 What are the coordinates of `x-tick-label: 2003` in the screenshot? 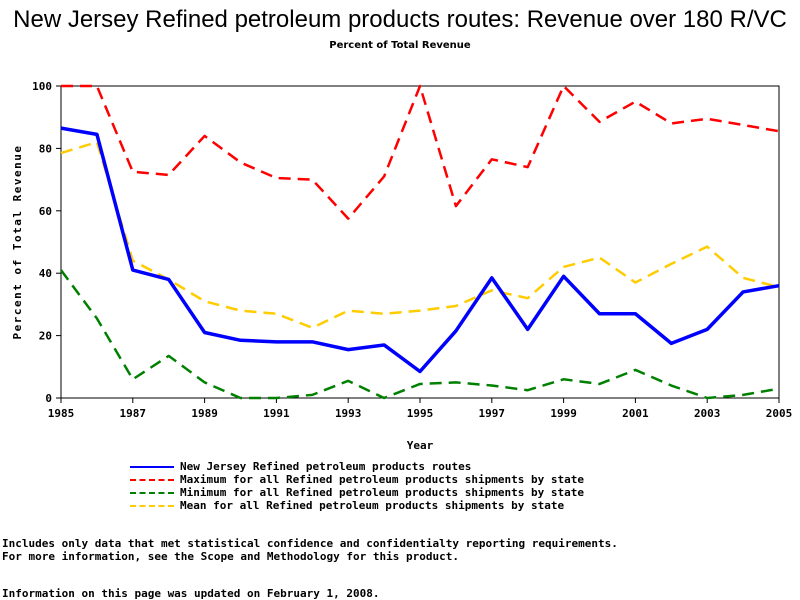 It's located at (707, 413).